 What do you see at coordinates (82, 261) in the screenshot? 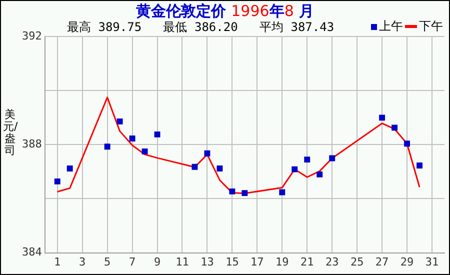
I see `x-tick-label: 3` at bounding box center [82, 261].